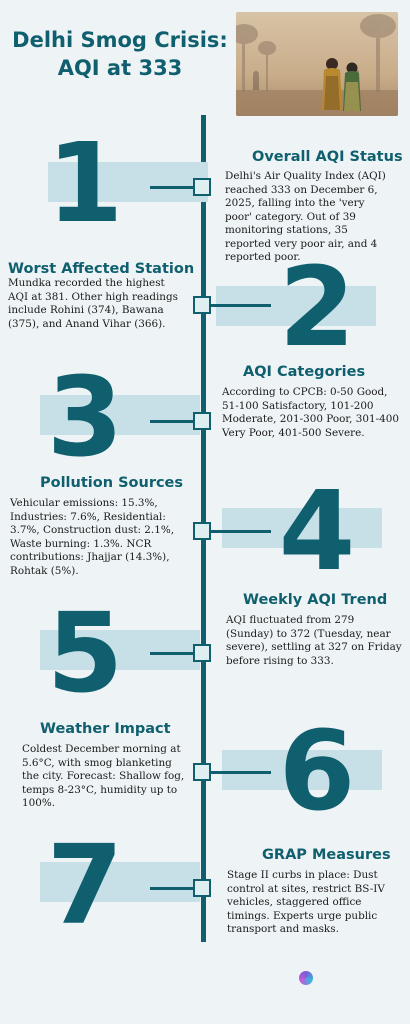 The height and width of the screenshot is (1024, 410). I want to click on section-title-7: GRAP Measures, so click(326, 855).